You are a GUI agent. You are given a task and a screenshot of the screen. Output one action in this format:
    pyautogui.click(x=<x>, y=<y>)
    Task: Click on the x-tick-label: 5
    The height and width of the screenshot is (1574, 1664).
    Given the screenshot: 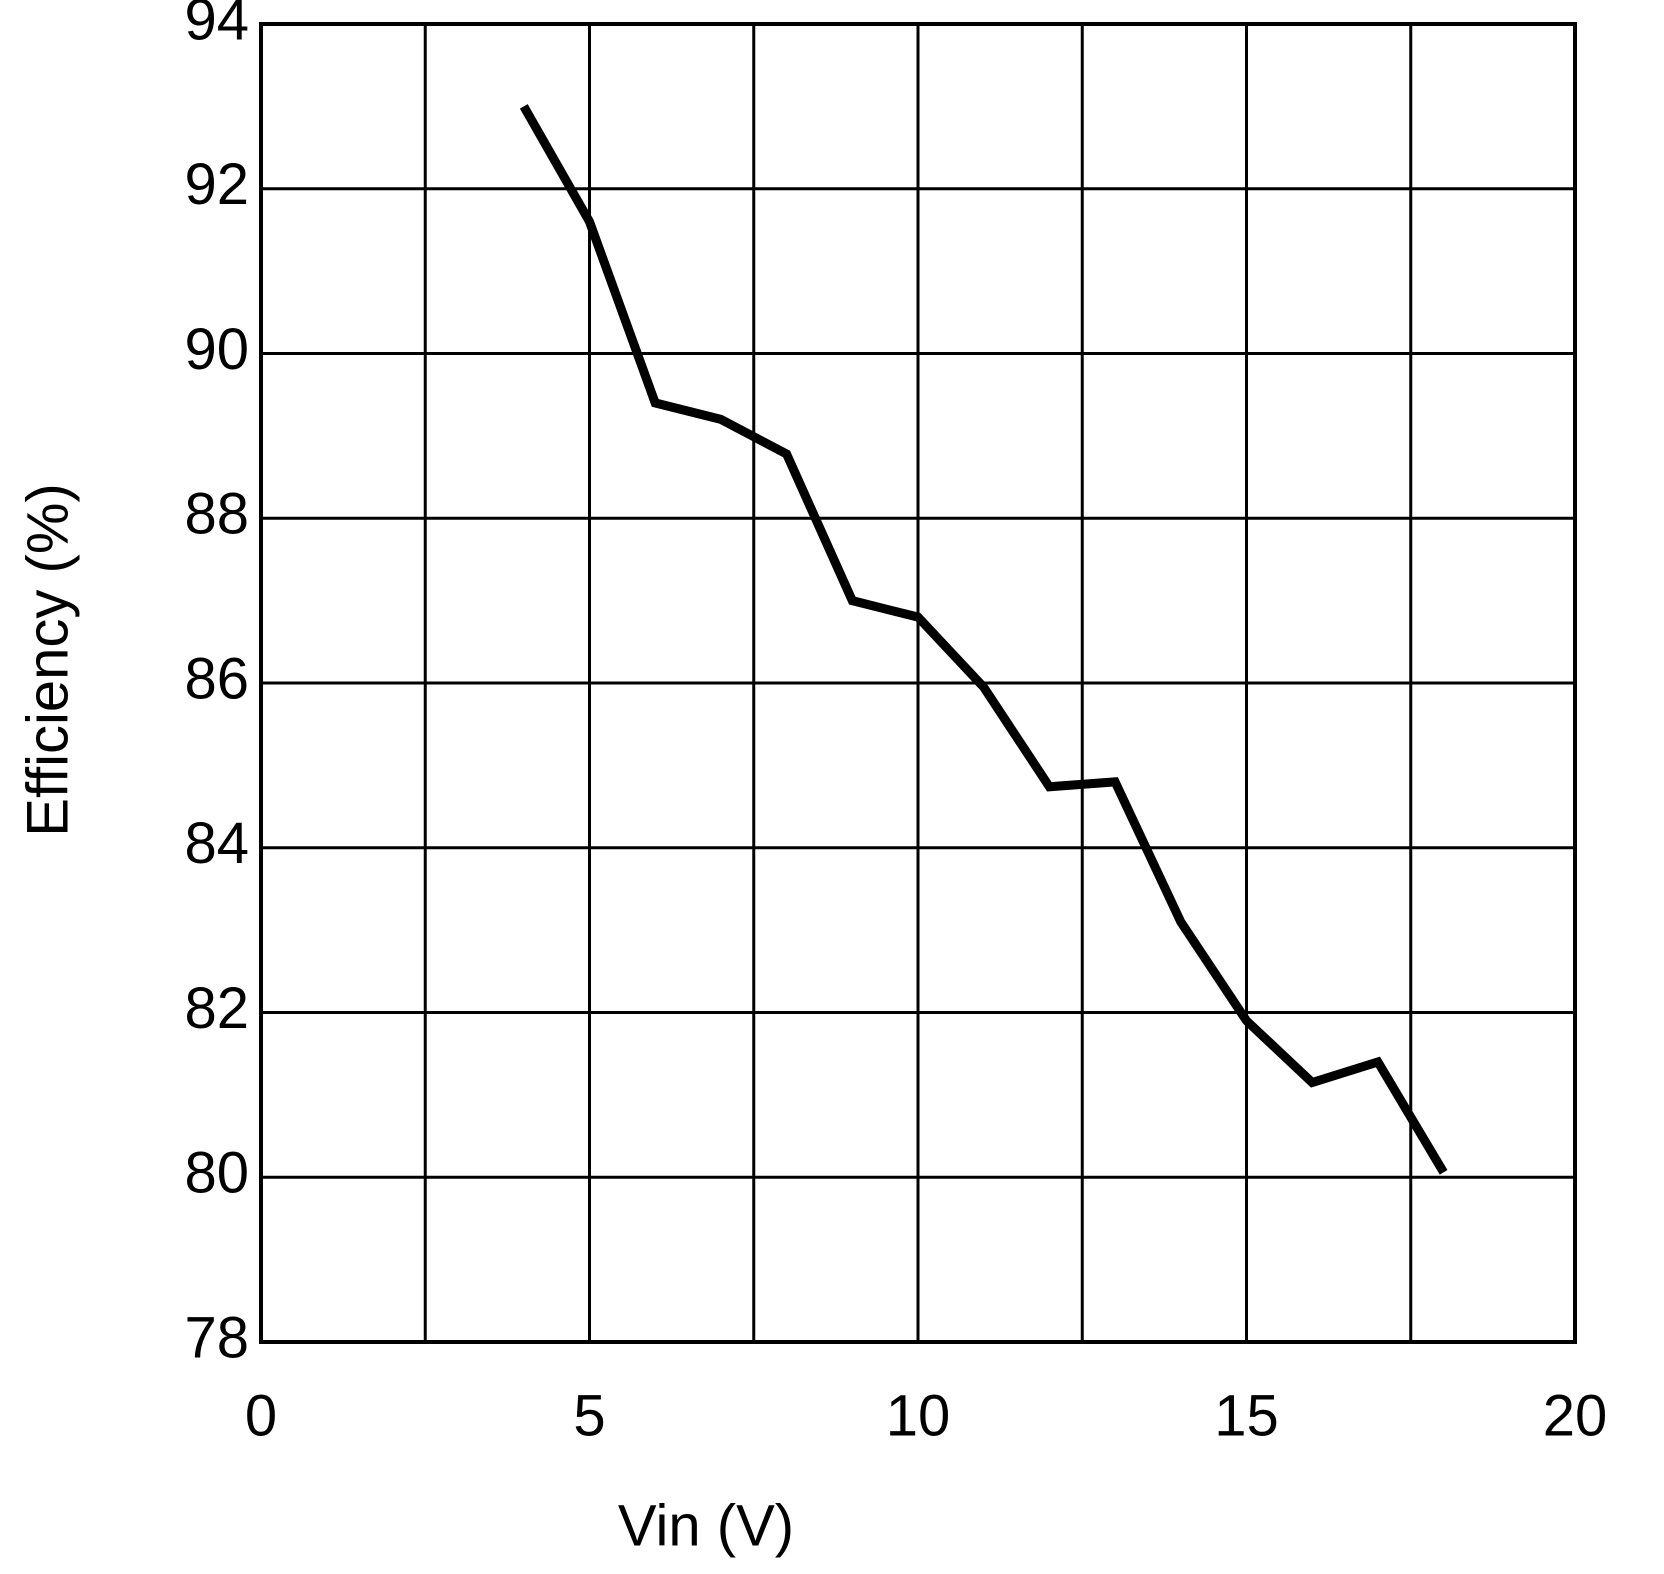 What is the action you would take?
    pyautogui.click(x=589, y=1415)
    